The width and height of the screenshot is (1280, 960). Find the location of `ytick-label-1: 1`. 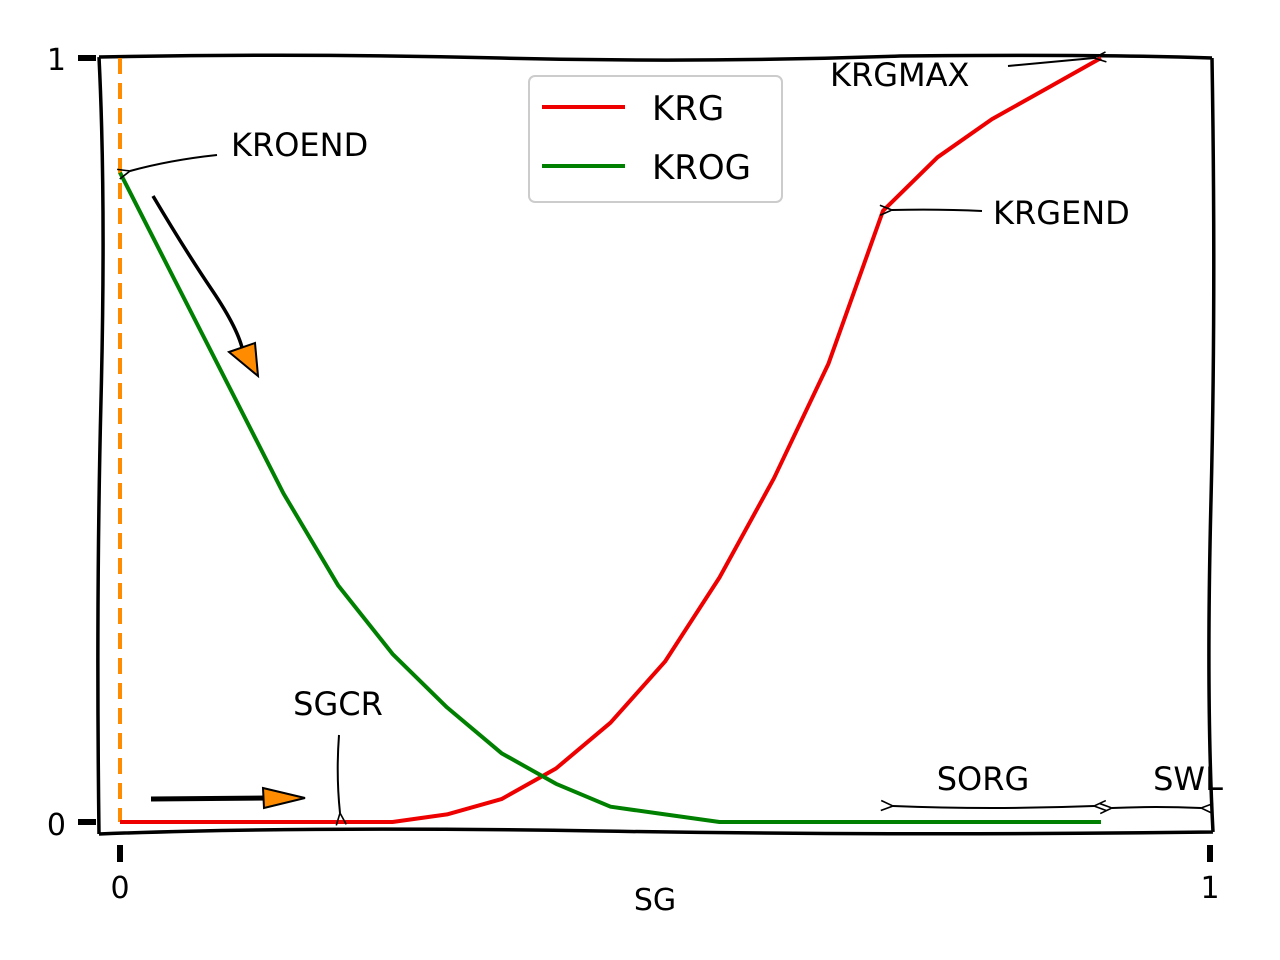

ytick-label-1: 1 is located at coordinates (56, 60).